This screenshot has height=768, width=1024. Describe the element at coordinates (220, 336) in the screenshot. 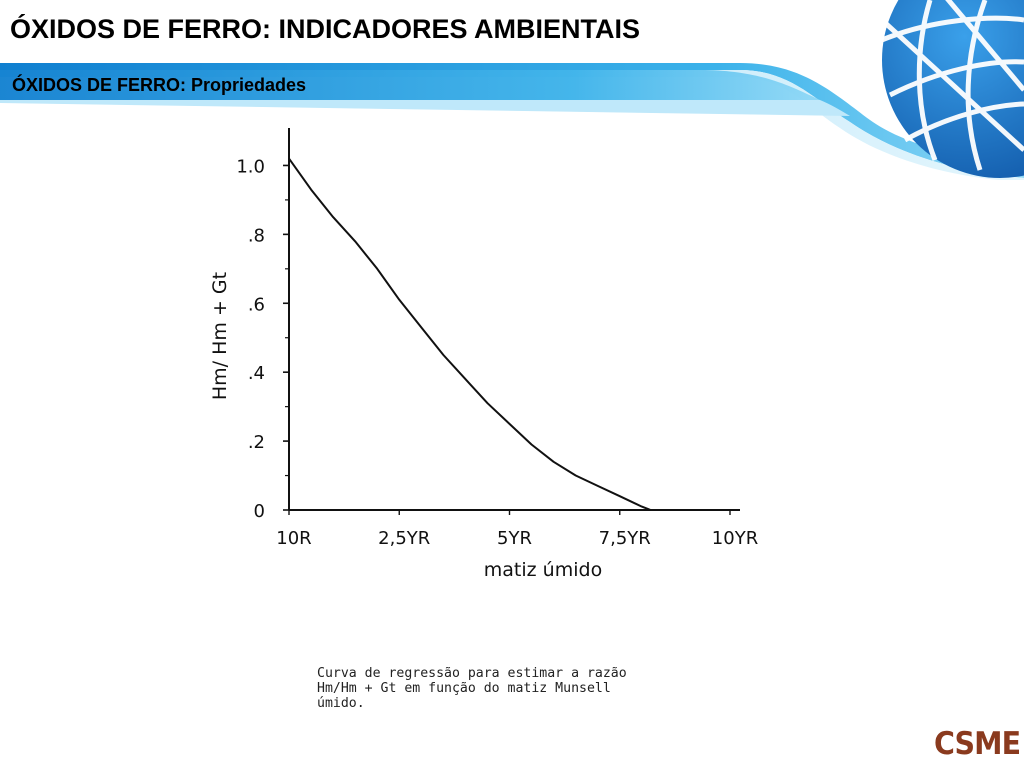

I see `y-axis-label: Hm/ Hm + Gt` at that location.